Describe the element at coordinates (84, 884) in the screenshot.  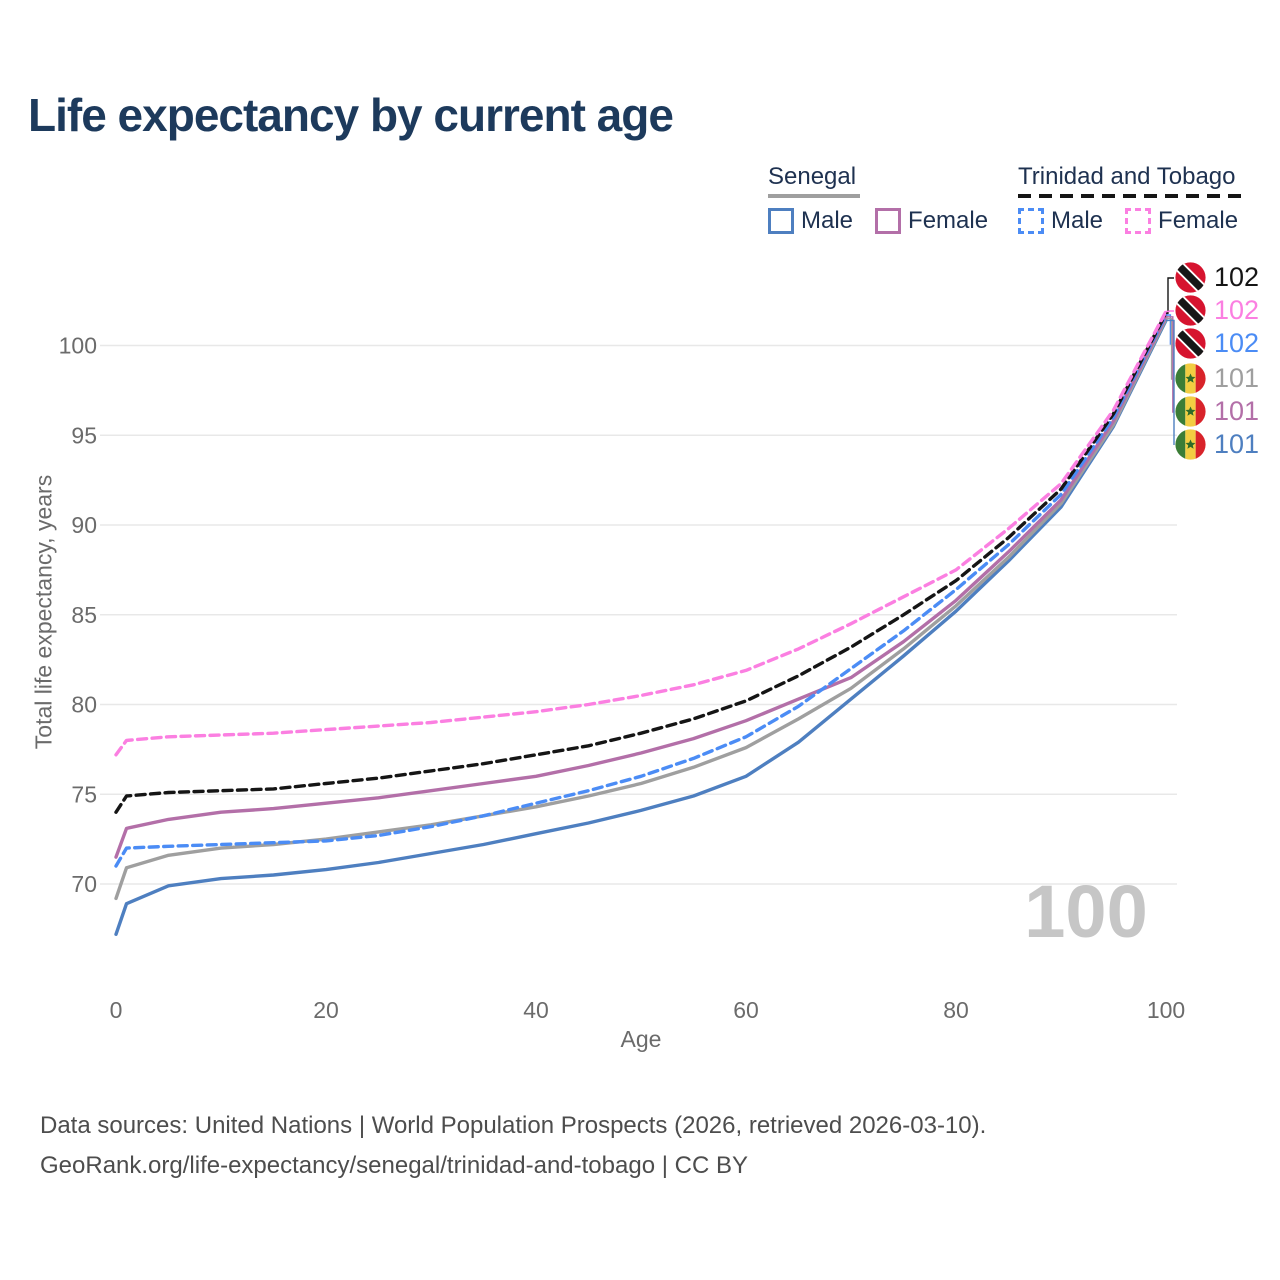
I see `y-tick-label-70: 70` at that location.